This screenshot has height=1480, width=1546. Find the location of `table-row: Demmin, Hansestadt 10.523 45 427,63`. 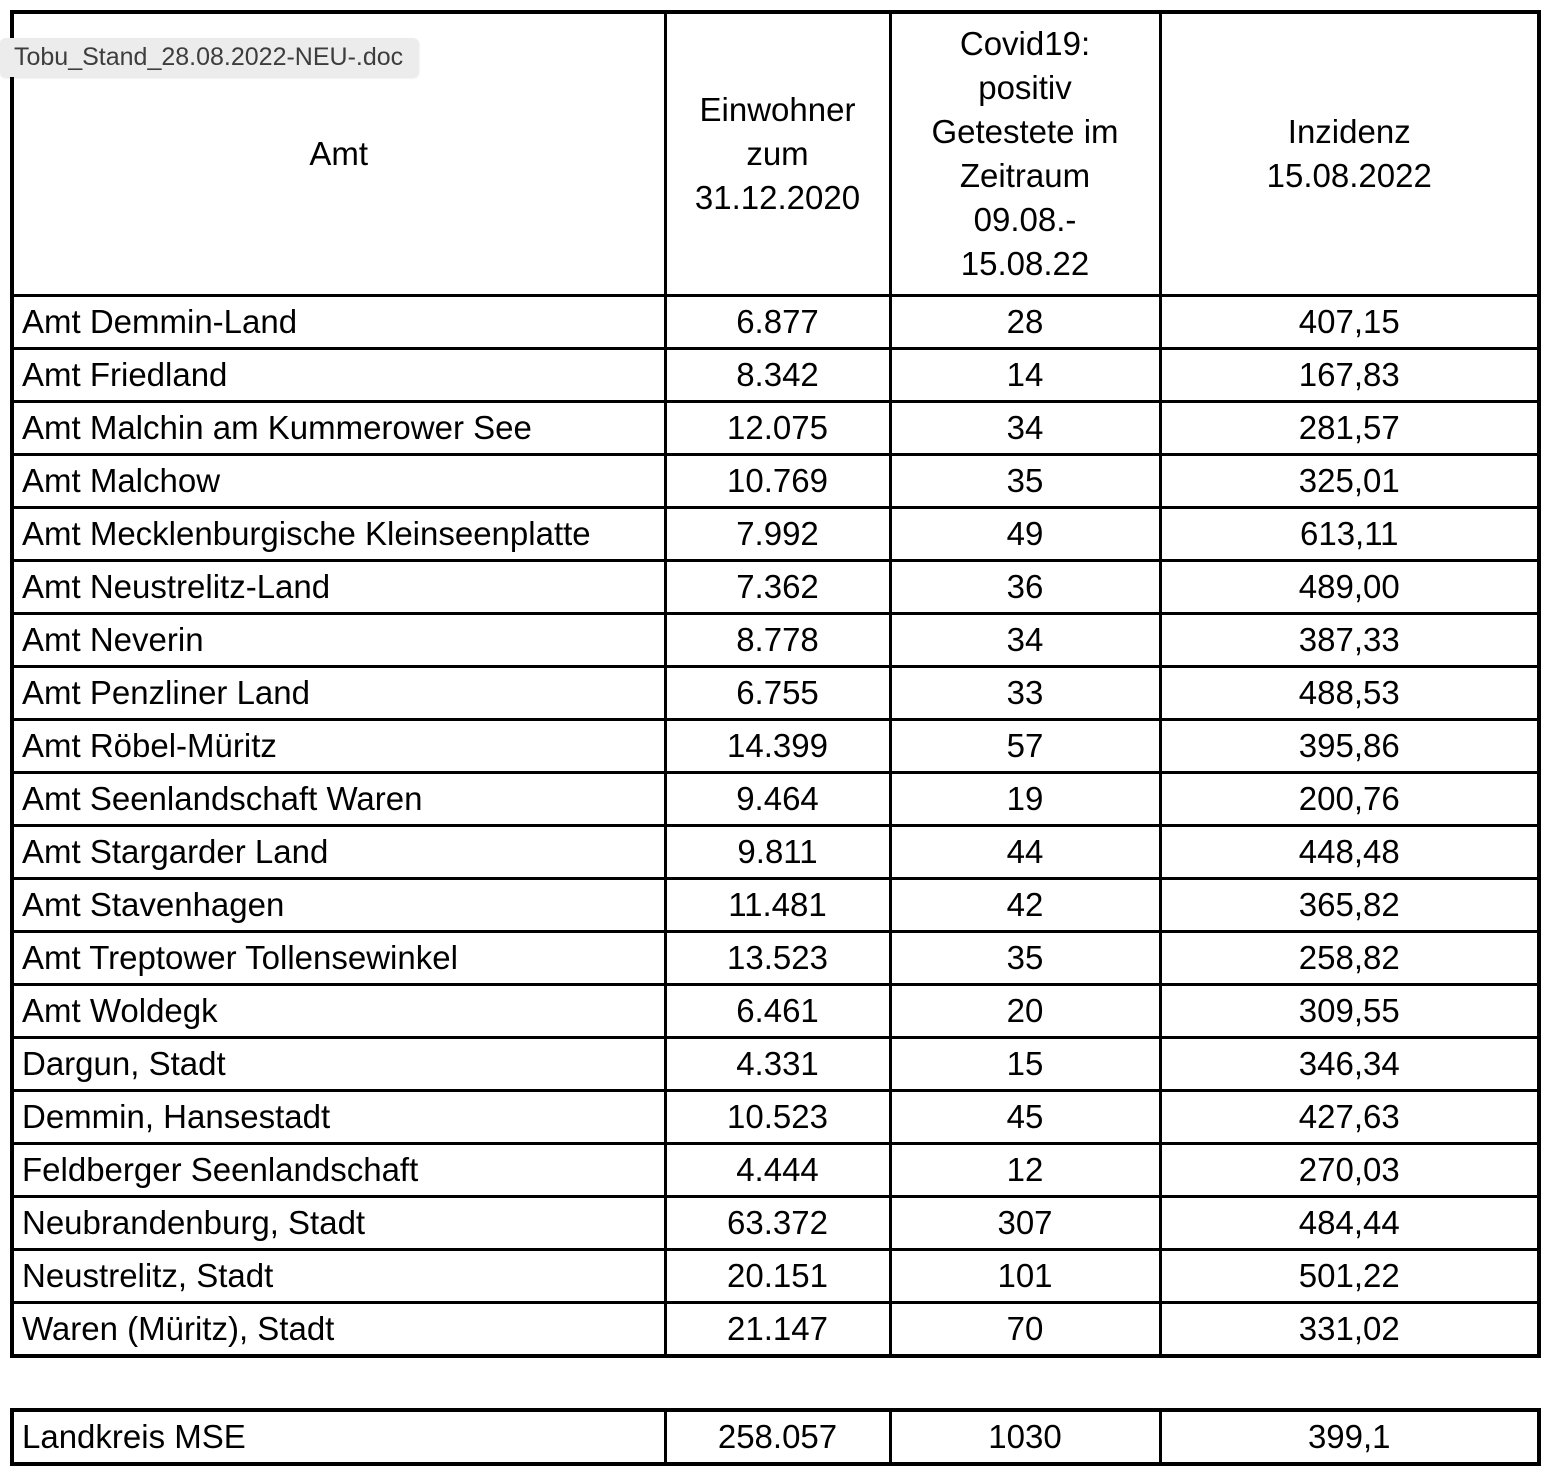

table-row: Demmin, Hansestadt 10.523 45 427,63 is located at coordinates (775, 1116).